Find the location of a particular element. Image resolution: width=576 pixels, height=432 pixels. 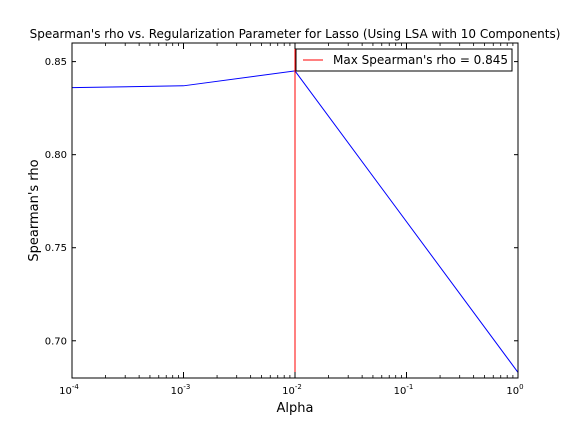

x-tick-label: 10⁻¹ is located at coordinates (404, 390).